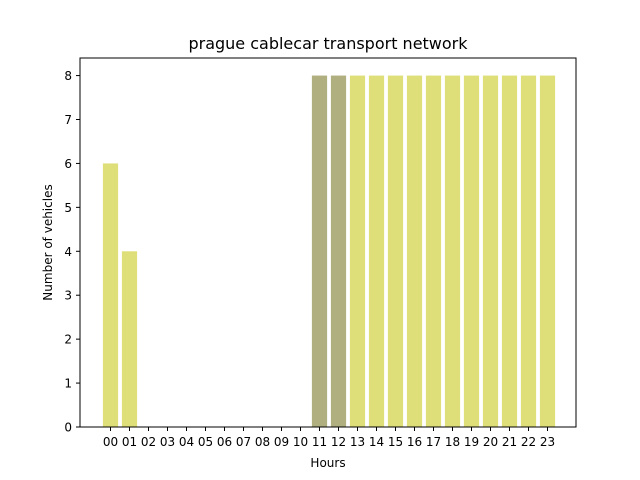 This screenshot has height=480, width=640. Describe the element at coordinates (319, 442) in the screenshot. I see `x-tick-label-11: 11` at that location.